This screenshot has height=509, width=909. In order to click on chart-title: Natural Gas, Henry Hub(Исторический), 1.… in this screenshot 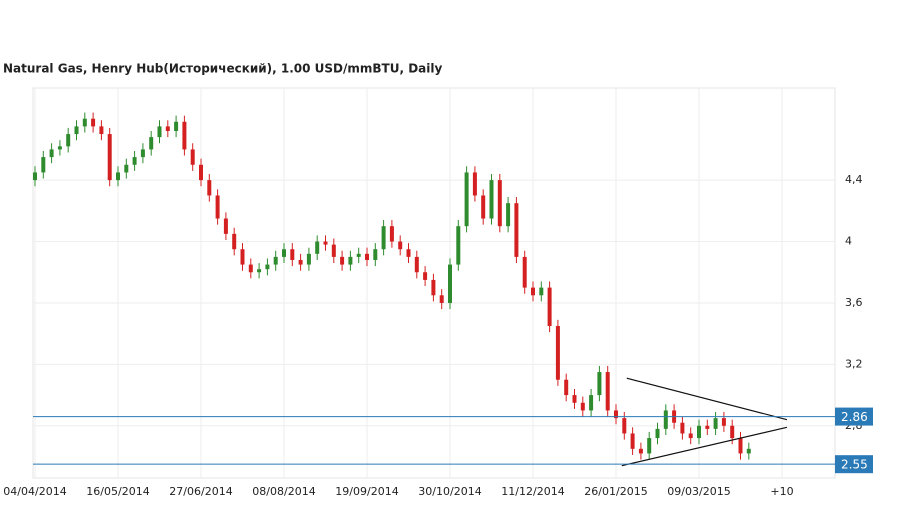, I will do `click(223, 69)`.